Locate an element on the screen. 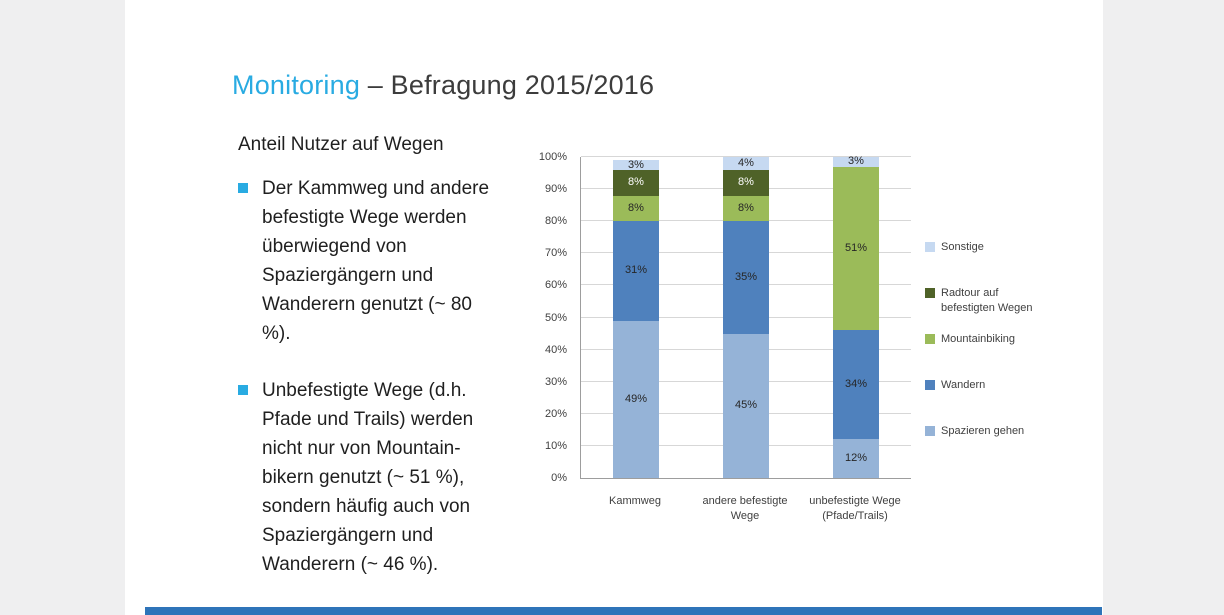 The width and height of the screenshot is (1224, 615). bar-segment-label: 51% is located at coordinates (856, 248).